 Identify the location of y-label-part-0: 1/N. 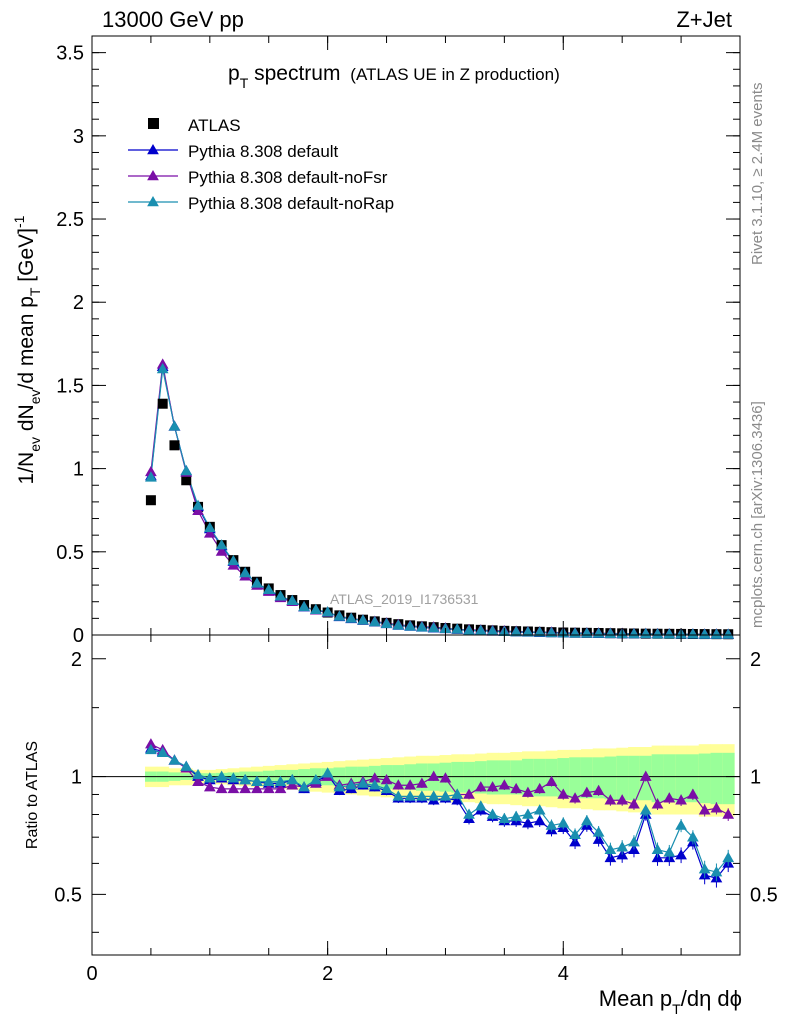
(26, 468).